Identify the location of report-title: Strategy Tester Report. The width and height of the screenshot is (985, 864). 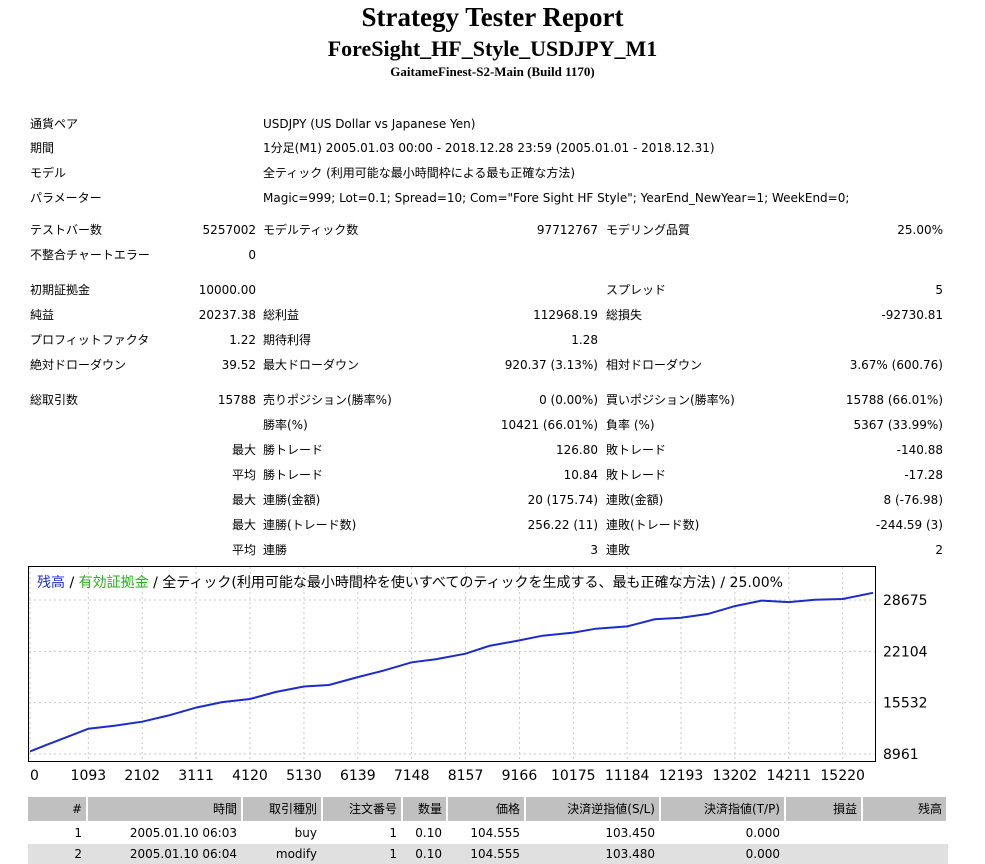
(492, 17).